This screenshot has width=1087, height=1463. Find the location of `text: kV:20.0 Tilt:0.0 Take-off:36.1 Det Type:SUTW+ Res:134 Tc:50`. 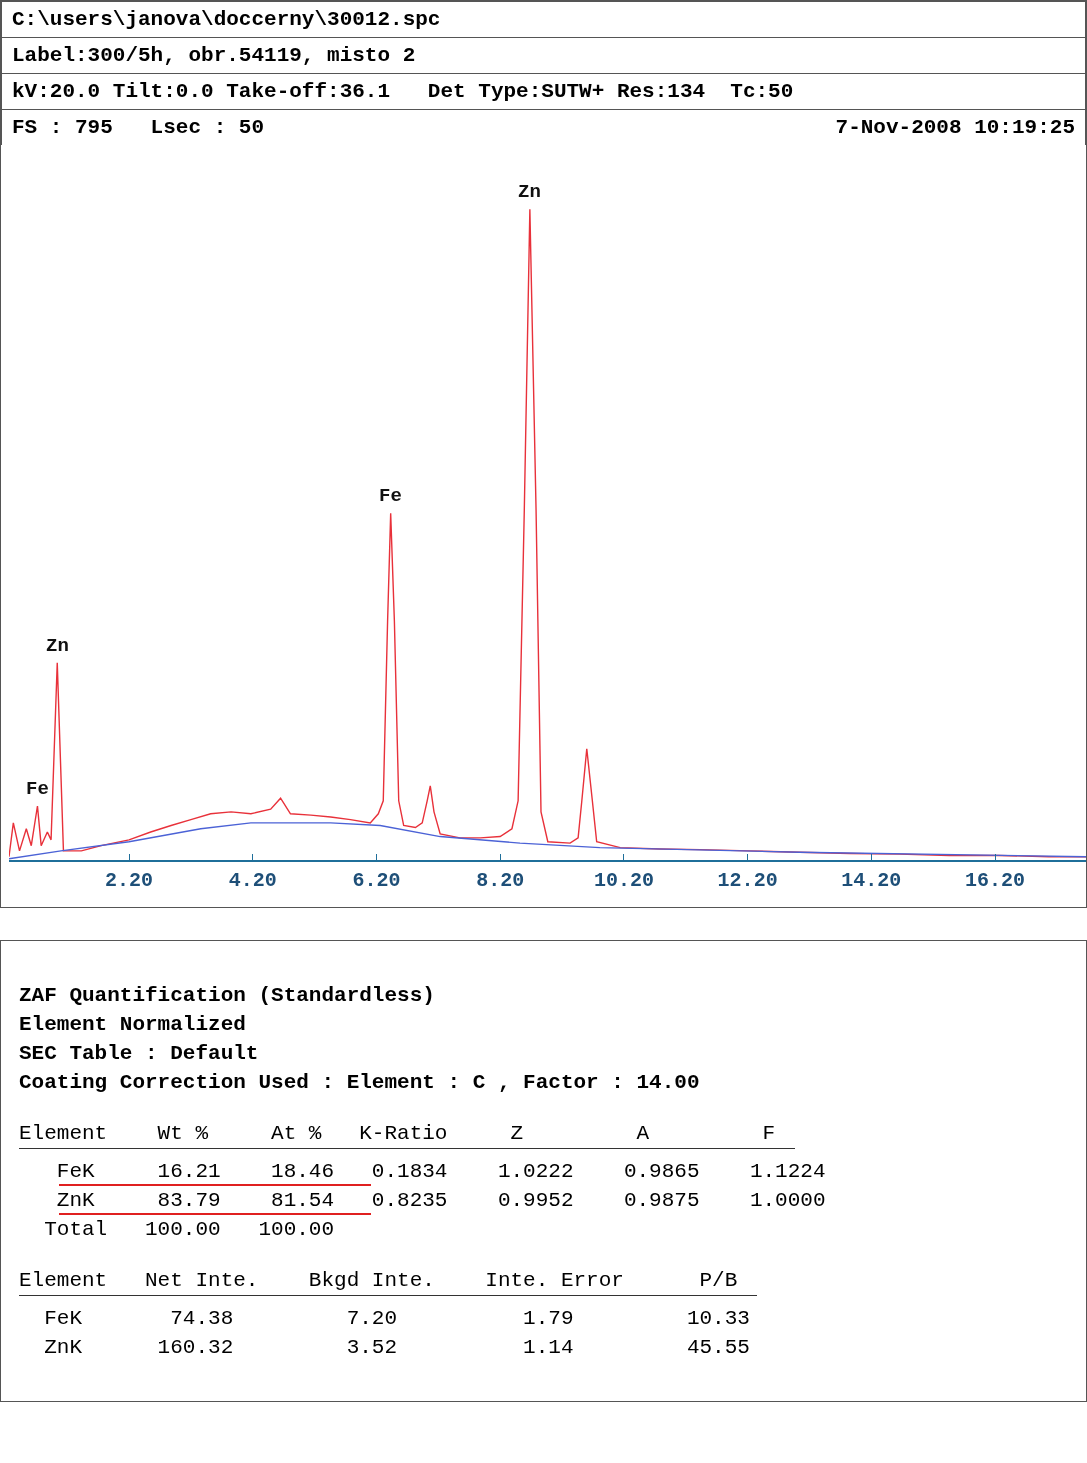

text: kV:20.0 Tilt:0.0 Take-off:36.1 Det Type:SUTW+ Res:134 Tc:50 is located at coordinates (403, 91).